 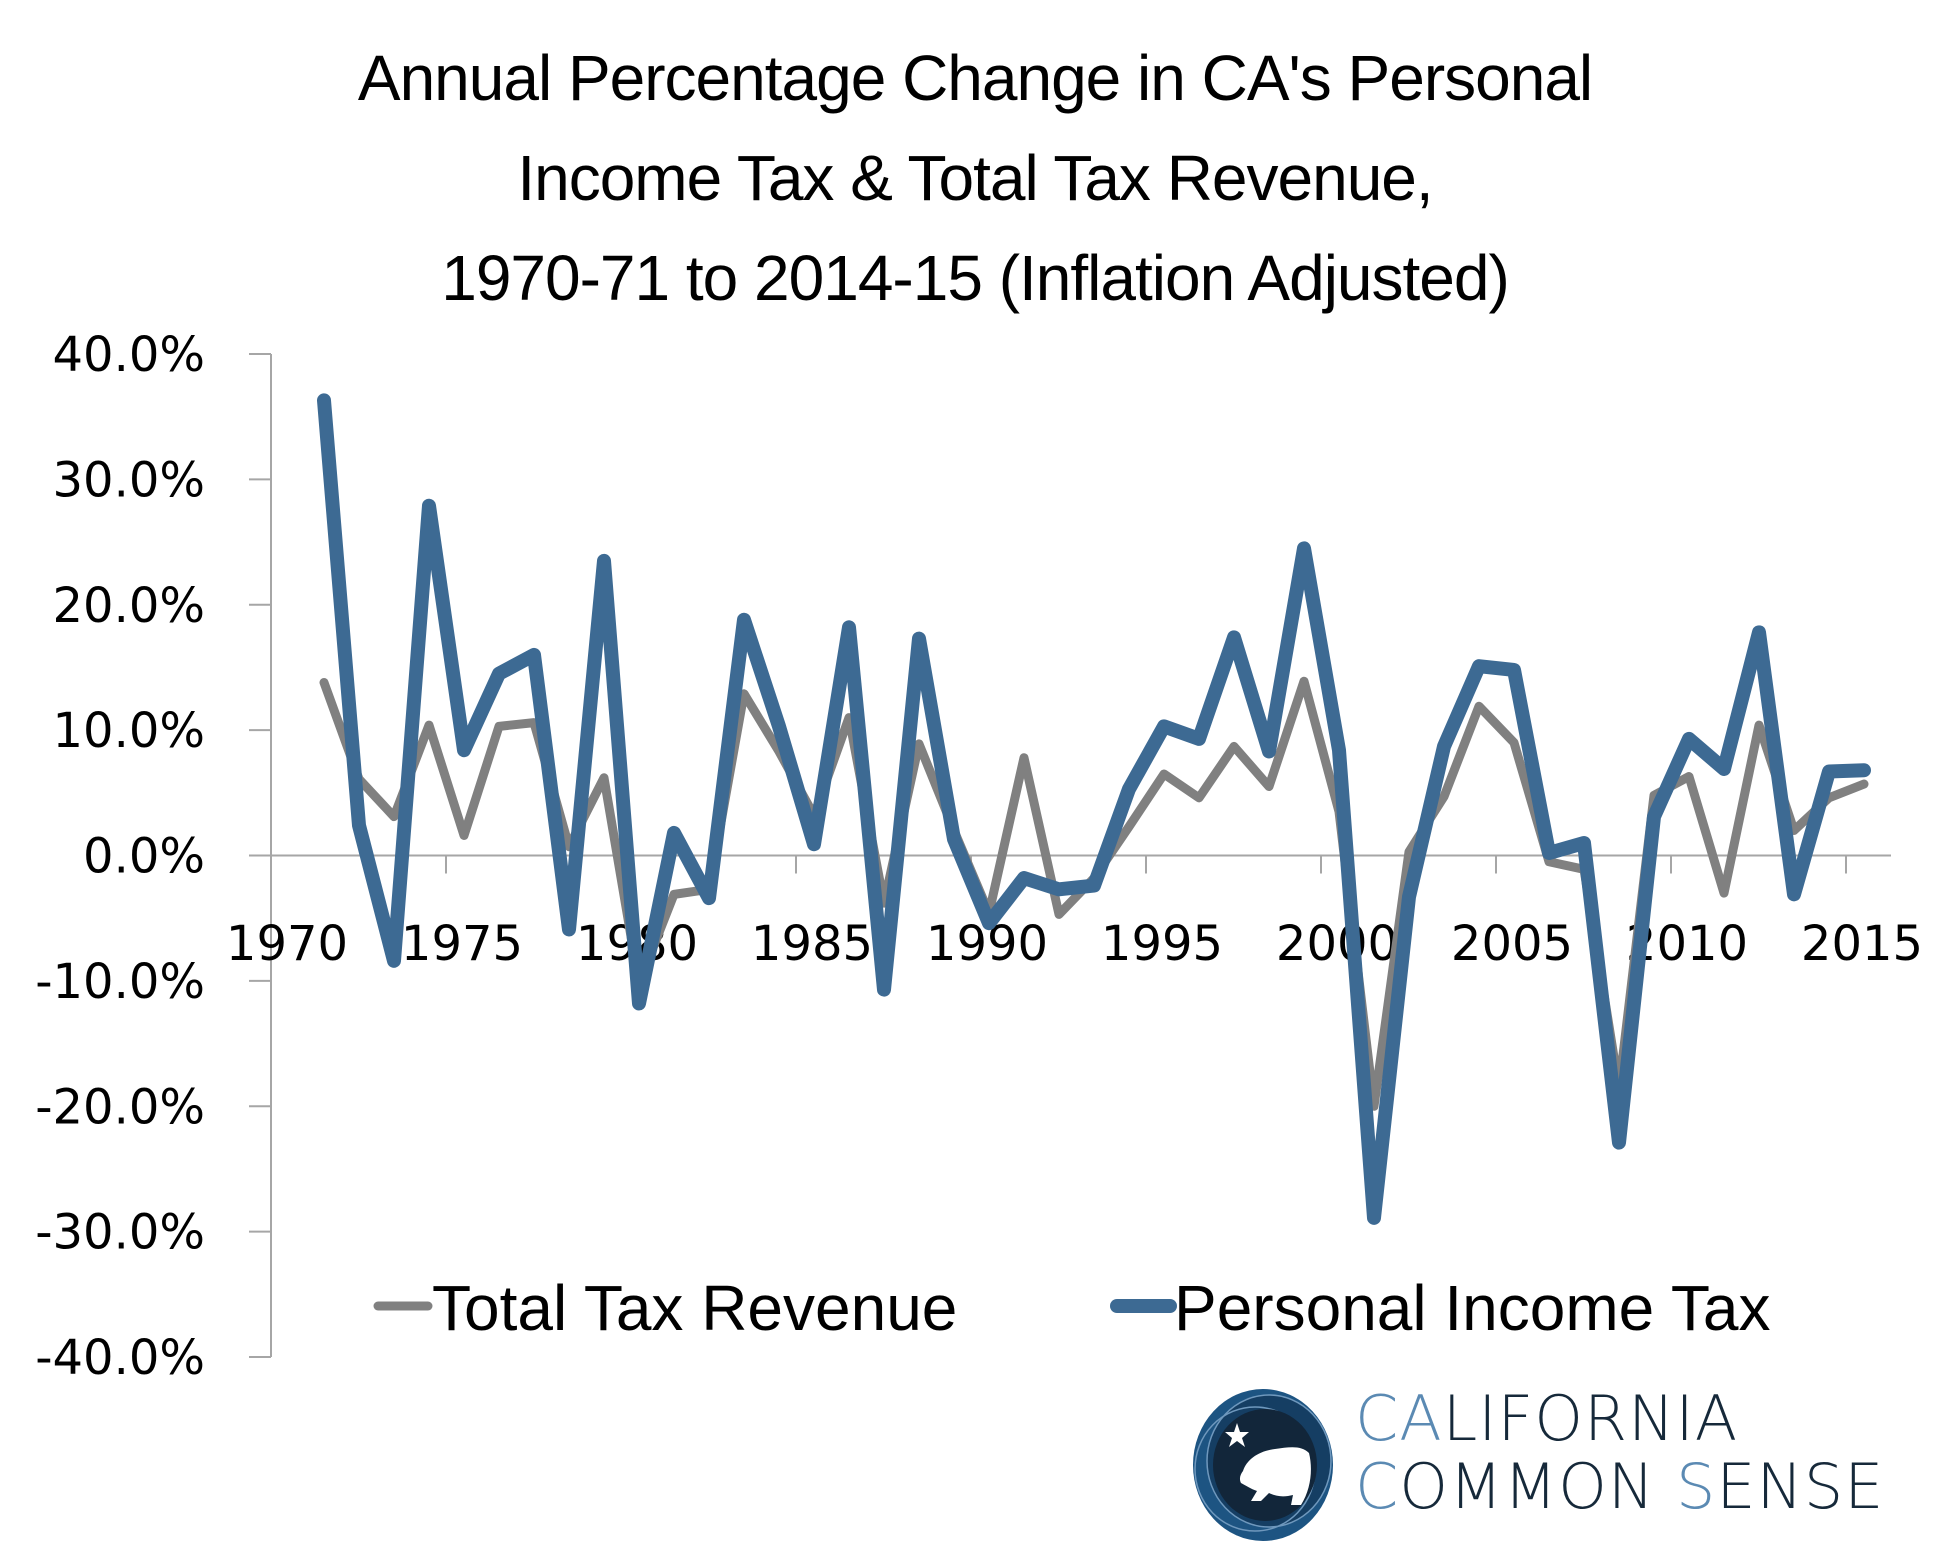 What do you see at coordinates (120, 1358) in the screenshot?
I see `y-tick-label: -40.0%` at bounding box center [120, 1358].